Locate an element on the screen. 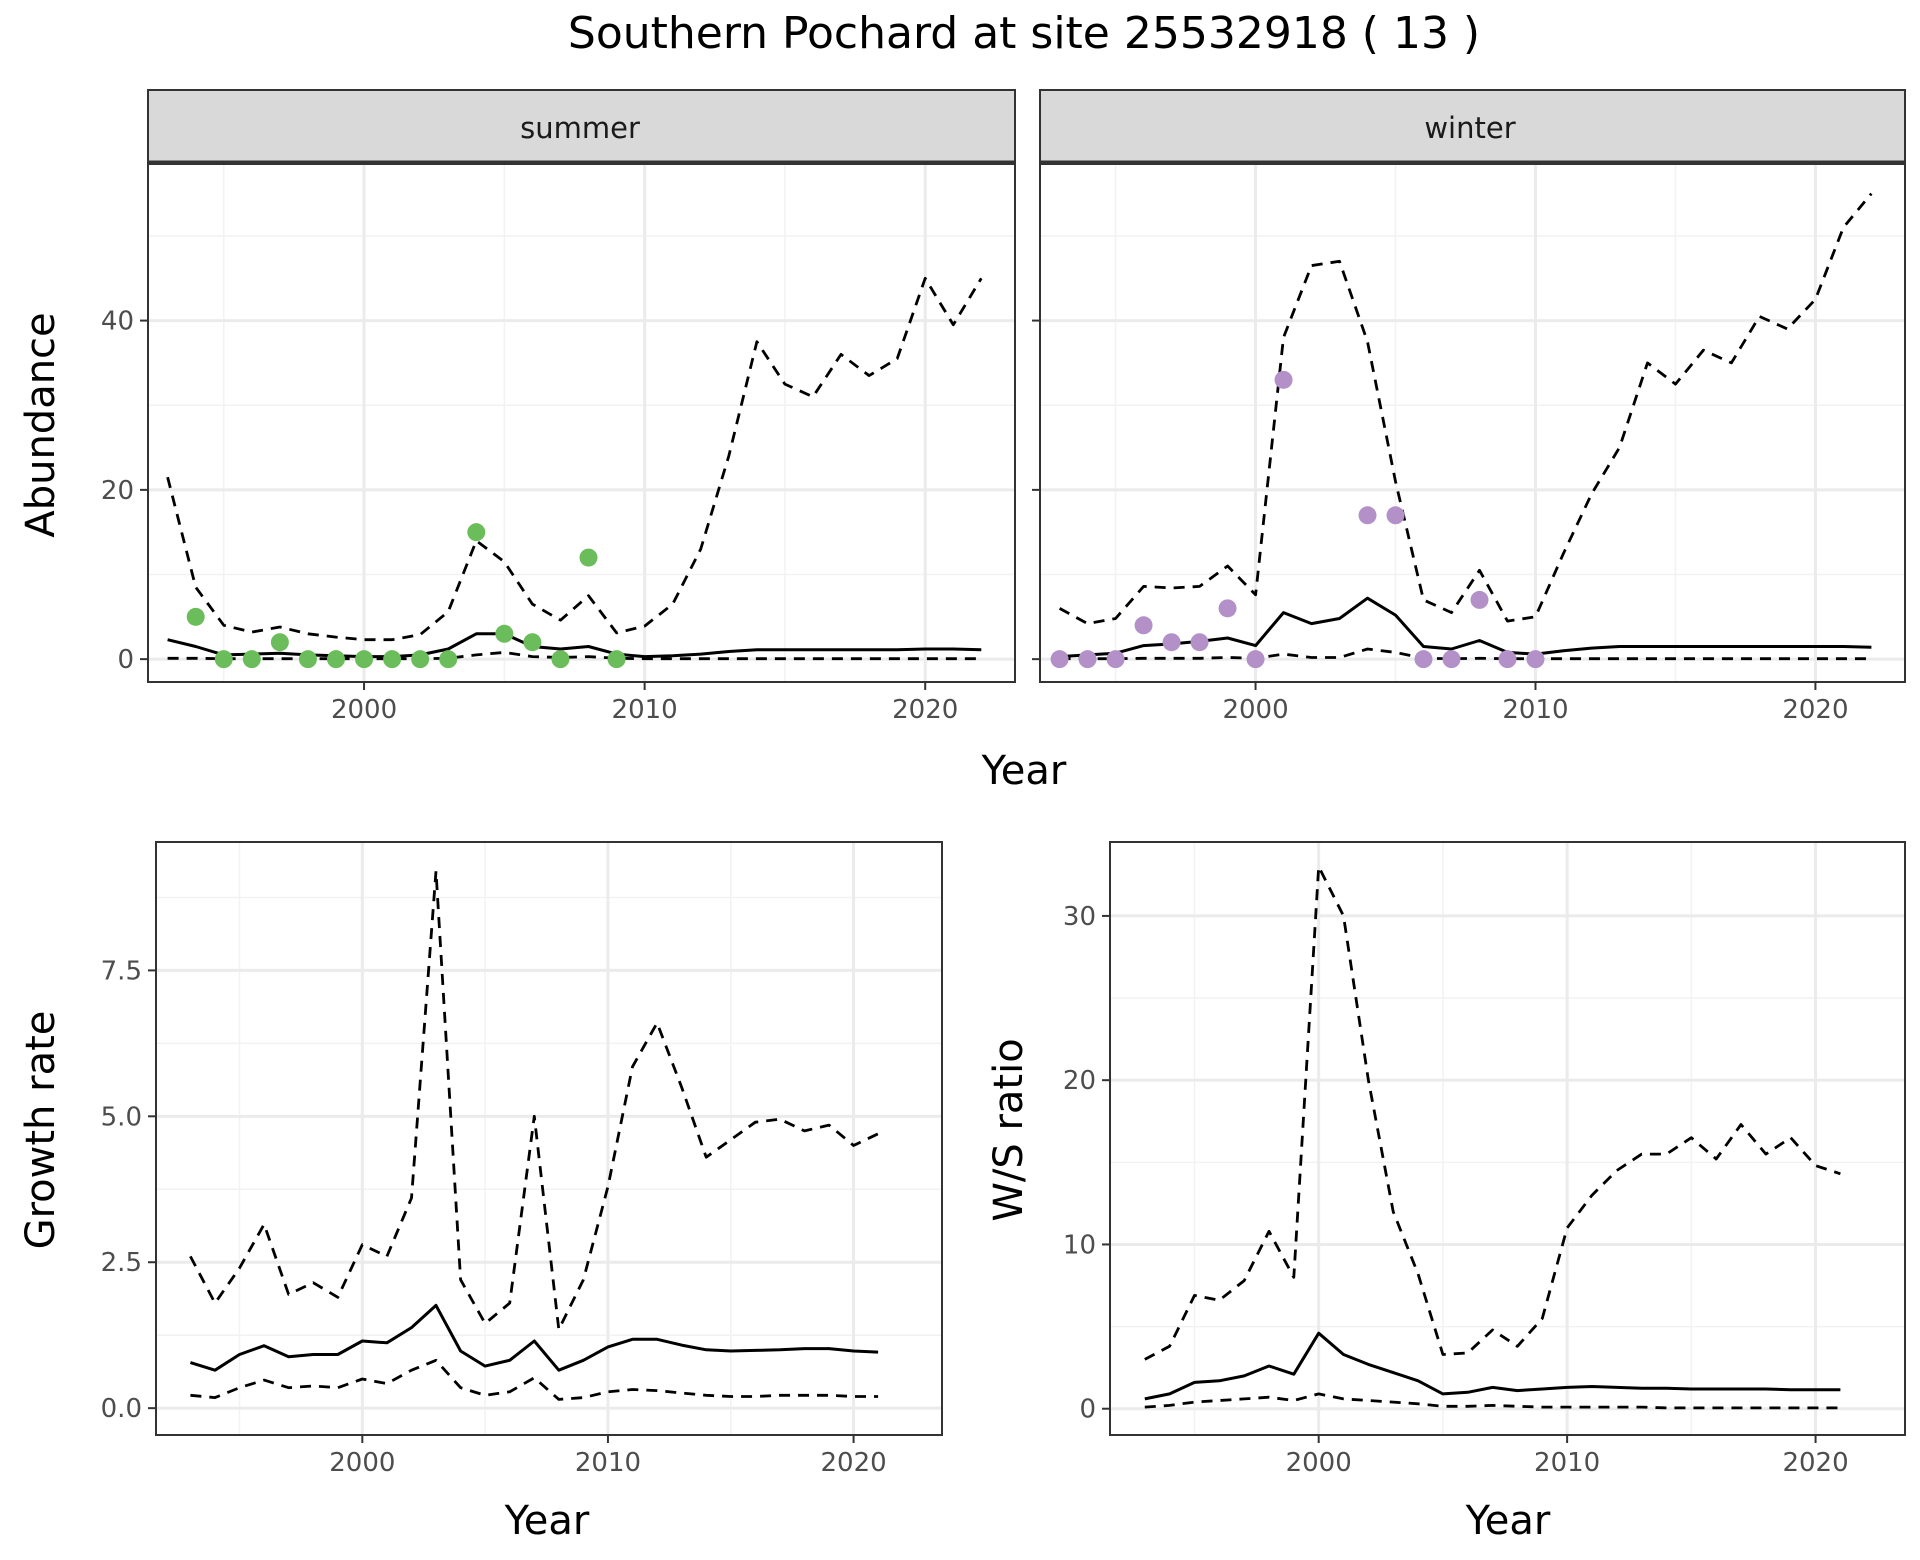  strip-label-summer: summer is located at coordinates (580, 128).